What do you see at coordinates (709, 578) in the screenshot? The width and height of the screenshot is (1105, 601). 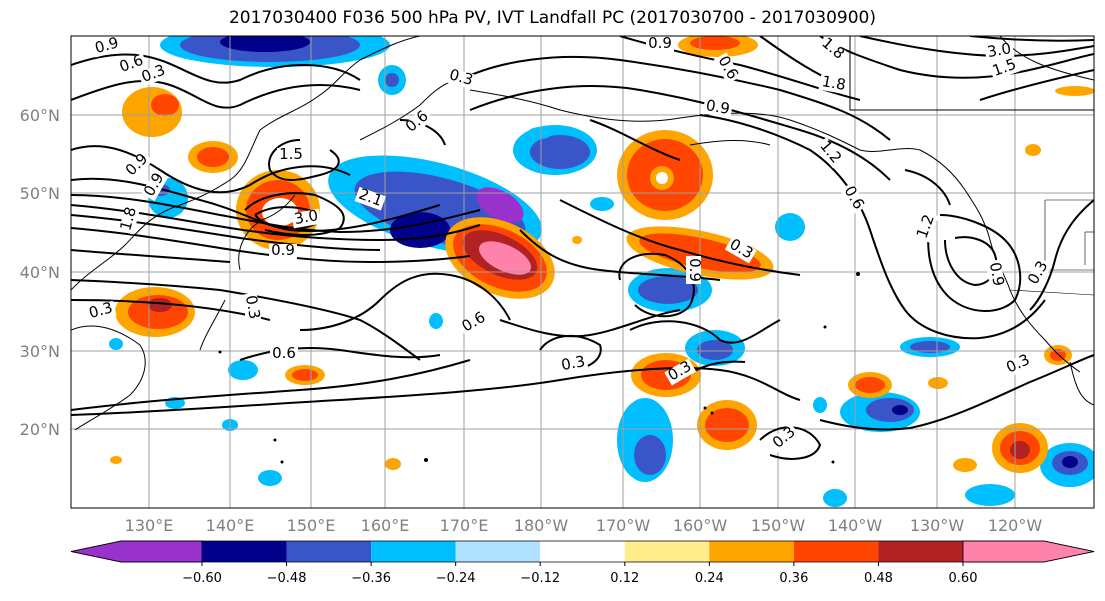 I see `colorbar-tick-label: 0.24` at bounding box center [709, 578].